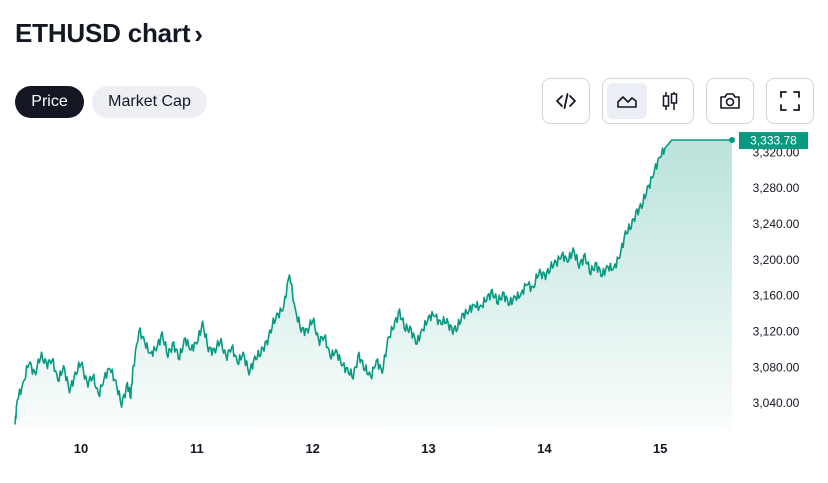 The width and height of the screenshot is (828, 483). I want to click on chart-title-text: ETHUSD chart, so click(103, 33).